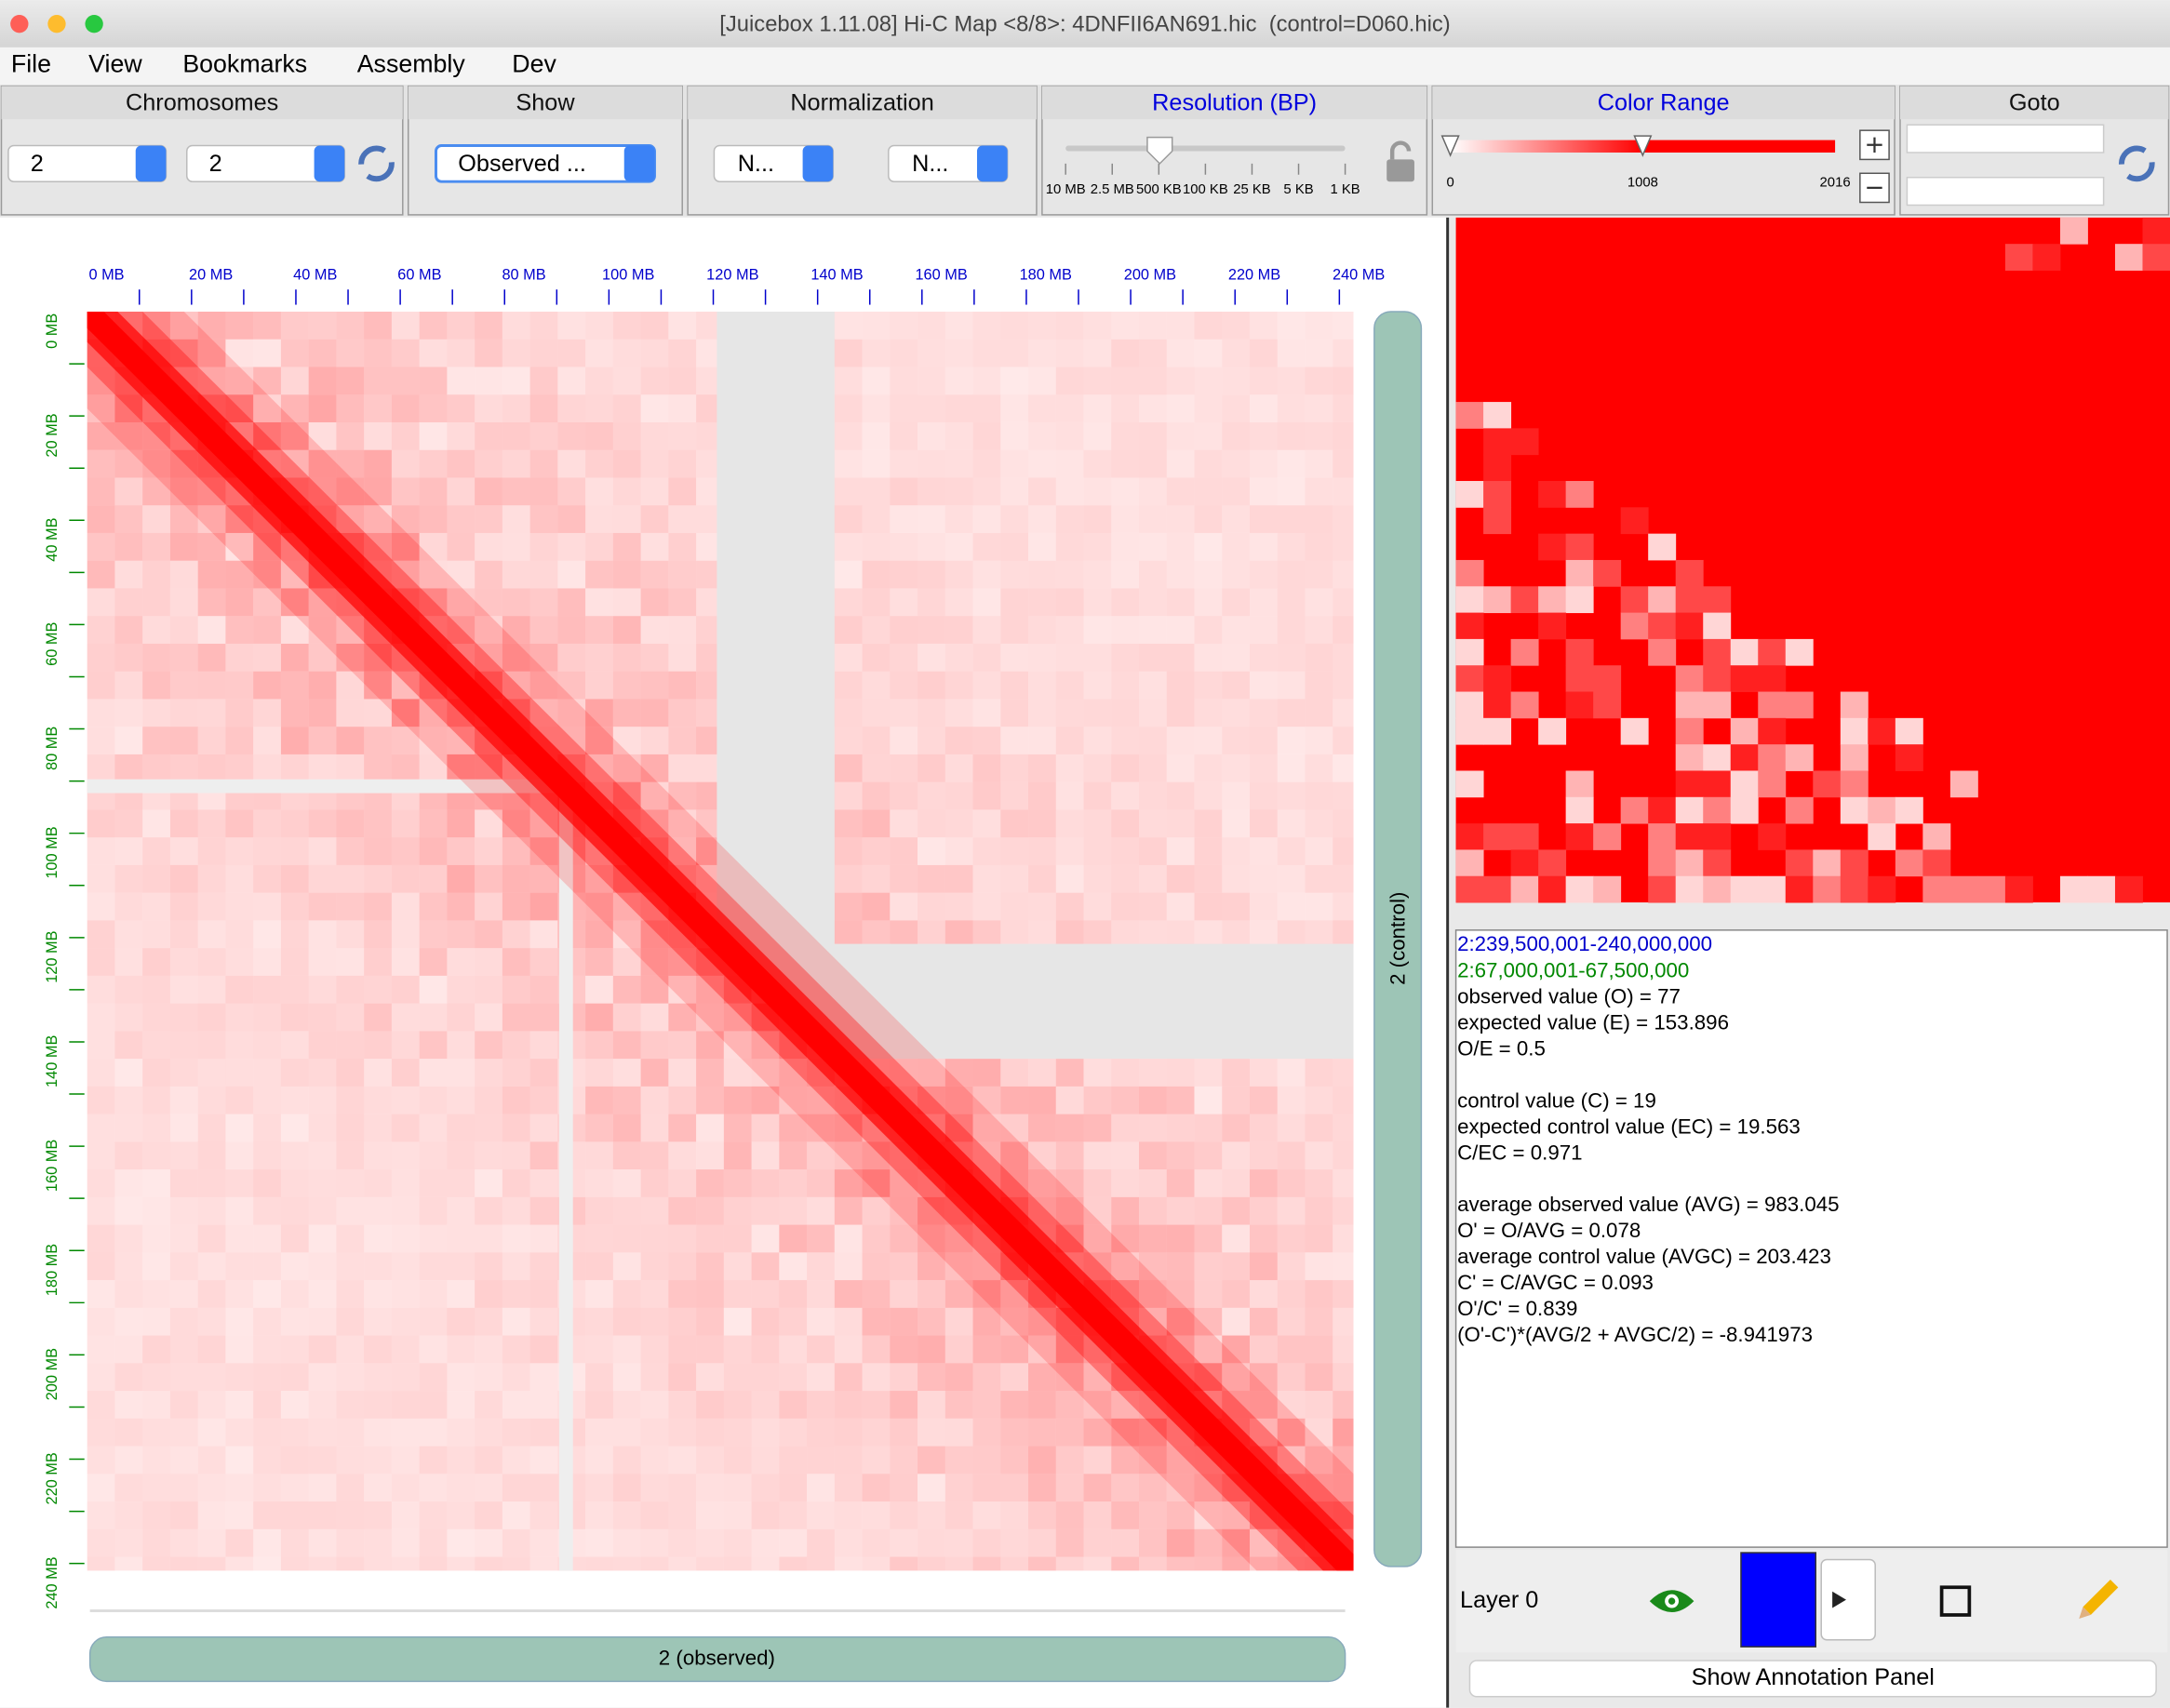  I want to click on refresh-button, so click(376, 163).